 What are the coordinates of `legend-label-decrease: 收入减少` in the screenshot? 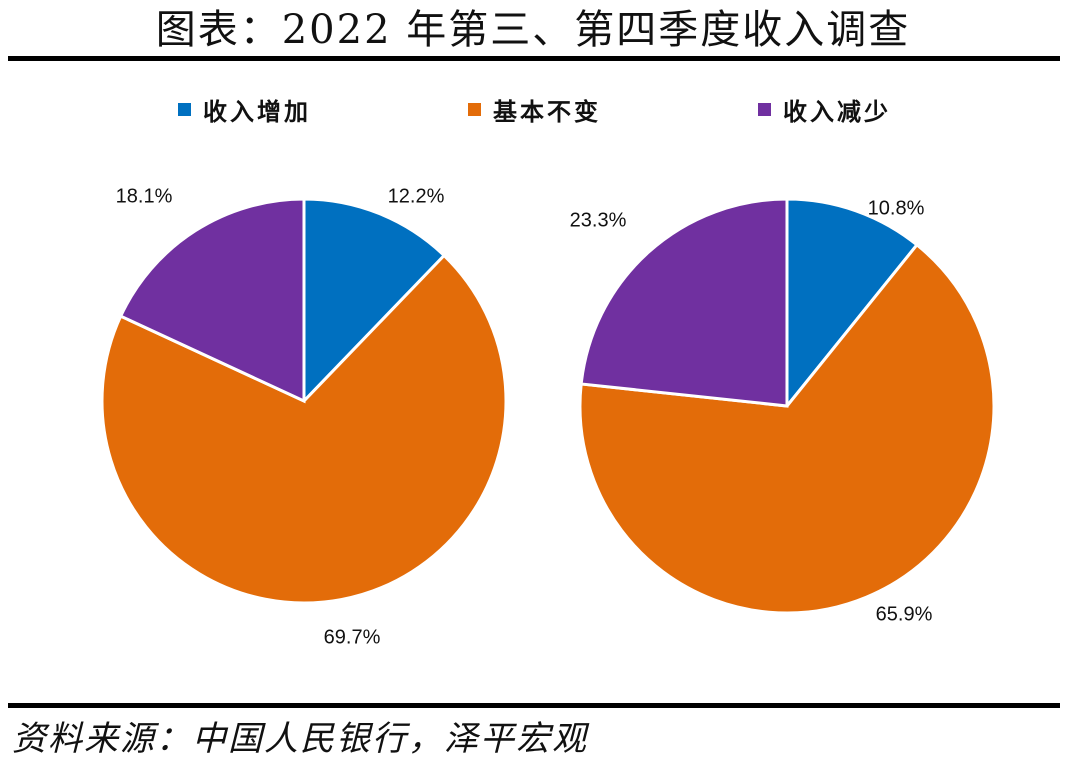 It's located at (837, 112).